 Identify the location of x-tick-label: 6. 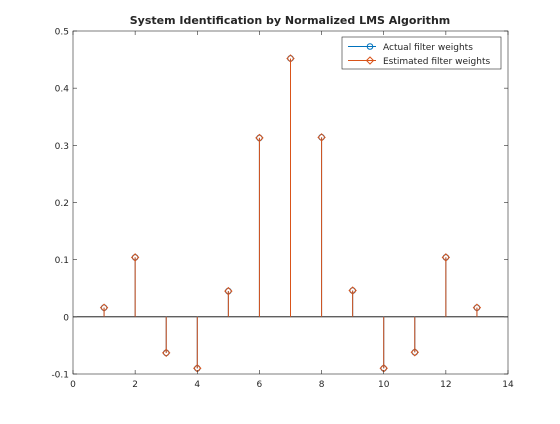
(260, 385).